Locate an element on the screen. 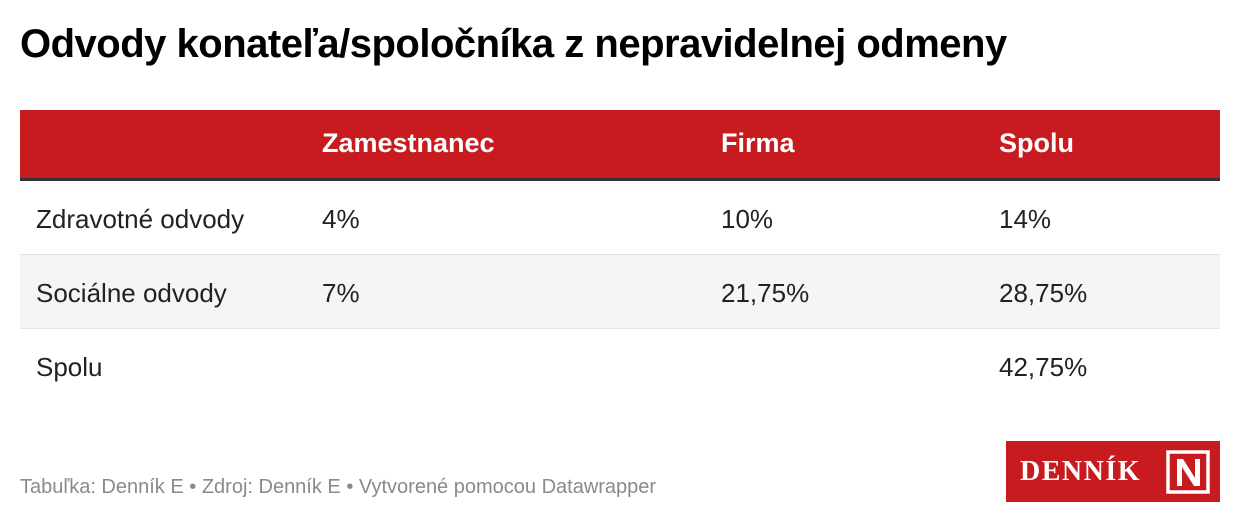  table-cell: 7% is located at coordinates (341, 293).